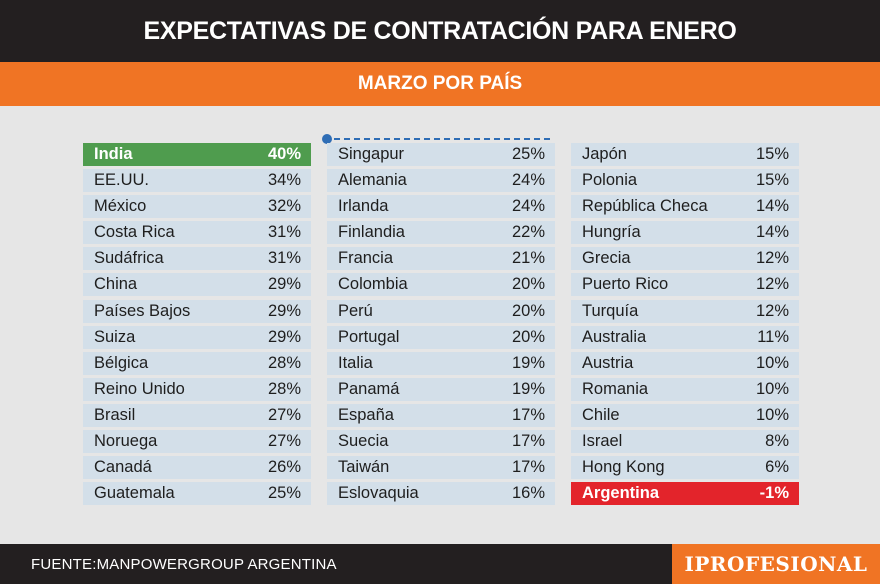 This screenshot has height=584, width=880. Describe the element at coordinates (685, 494) in the screenshot. I see `table-row: Argentina -1%` at that location.